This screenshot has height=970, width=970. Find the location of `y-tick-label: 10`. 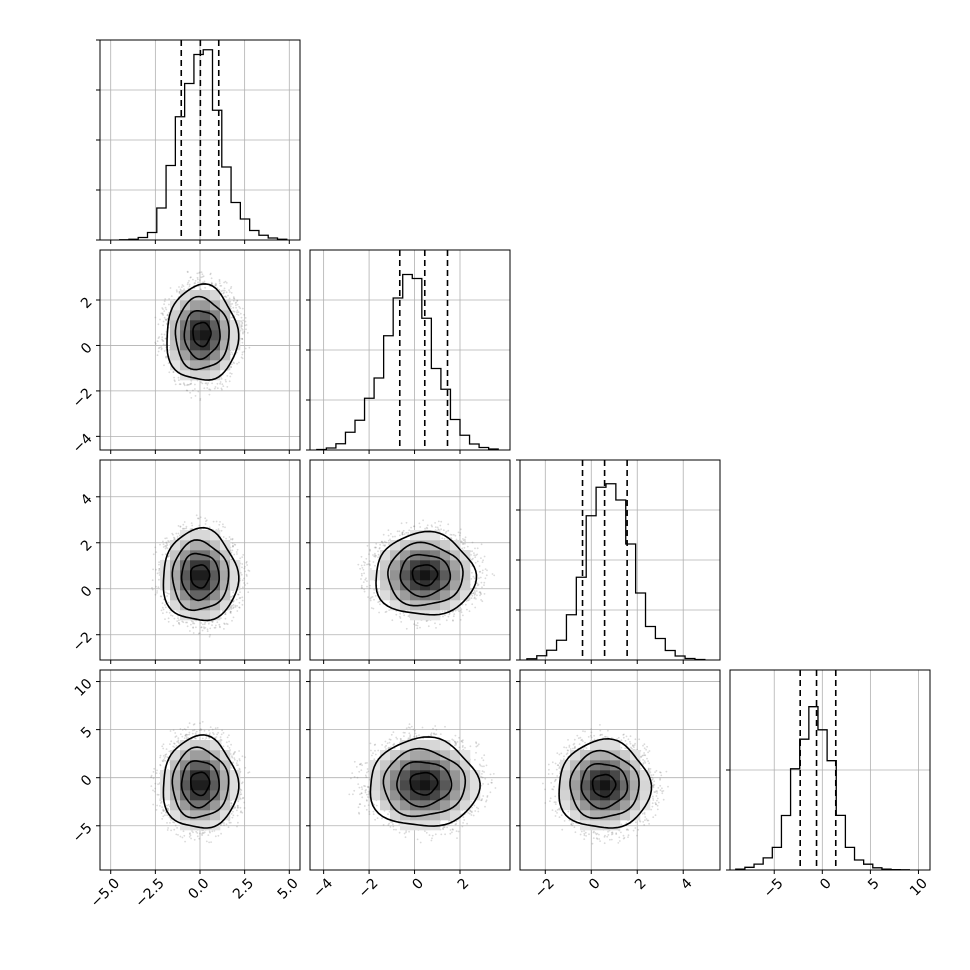

y-tick-label: 10 is located at coordinates (84, 688).